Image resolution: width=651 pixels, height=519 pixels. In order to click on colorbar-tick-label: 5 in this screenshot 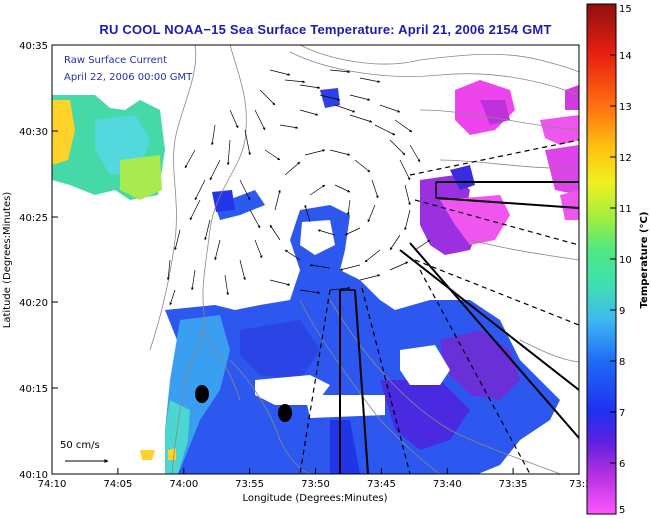, I will do `click(622, 510)`.